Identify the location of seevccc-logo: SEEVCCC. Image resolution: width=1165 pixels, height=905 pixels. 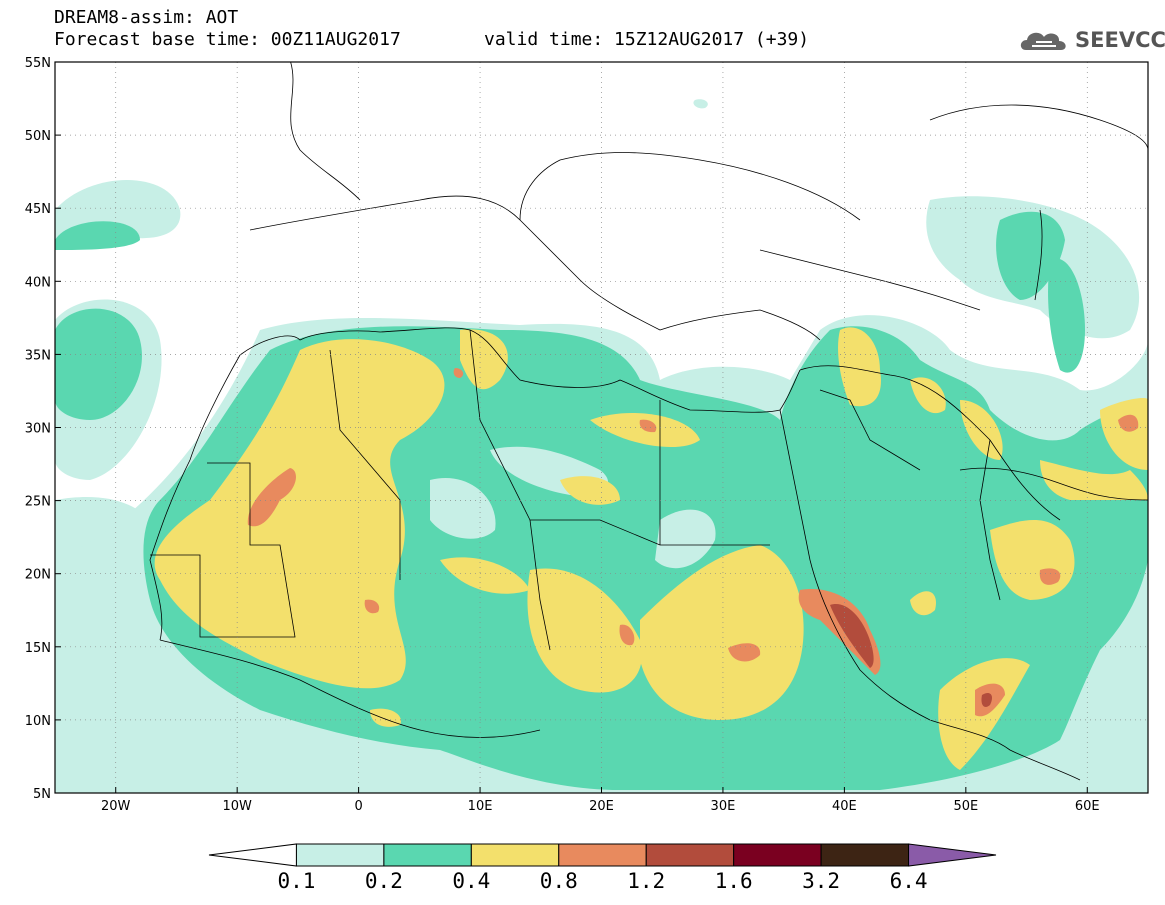
(1091, 41).